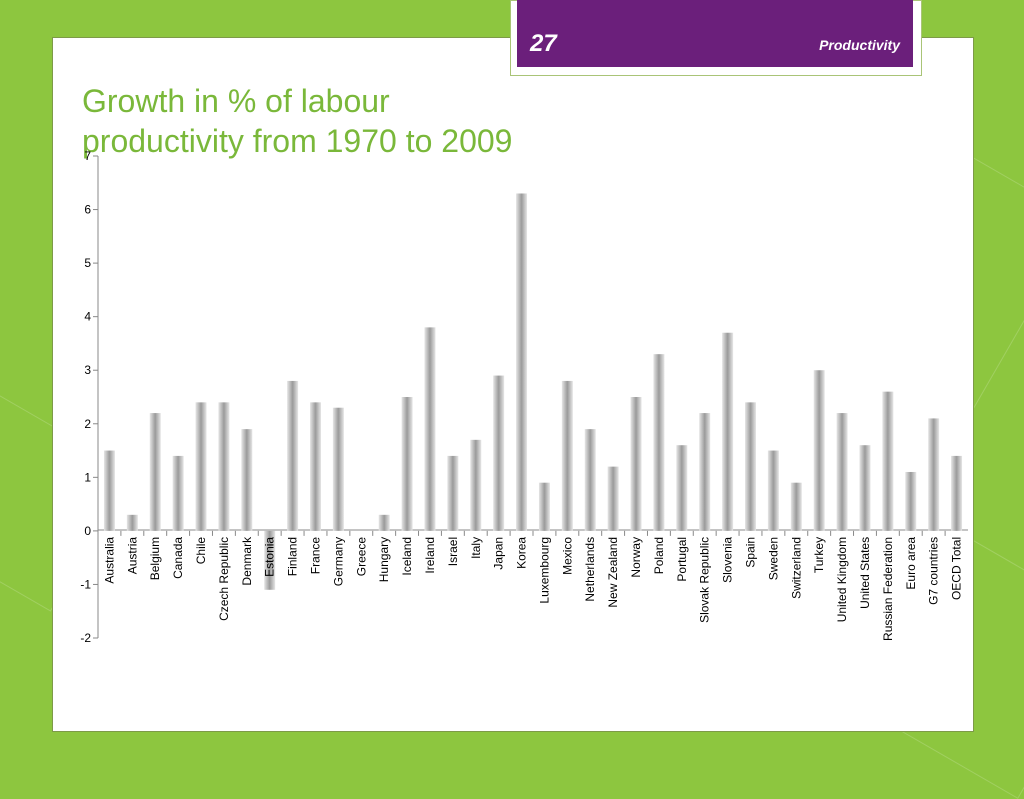 The height and width of the screenshot is (799, 1024). What do you see at coordinates (773, 558) in the screenshot?
I see `x-tick-label: Sweden` at bounding box center [773, 558].